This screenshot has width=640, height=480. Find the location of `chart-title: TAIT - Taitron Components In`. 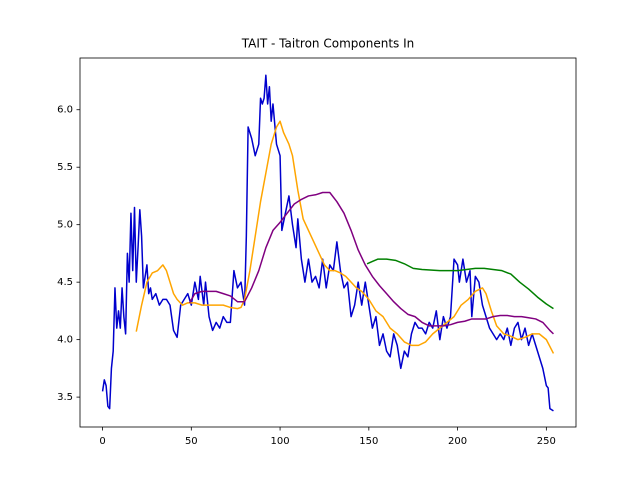

chart-title: TAIT - Taitron Components In is located at coordinates (327, 44).